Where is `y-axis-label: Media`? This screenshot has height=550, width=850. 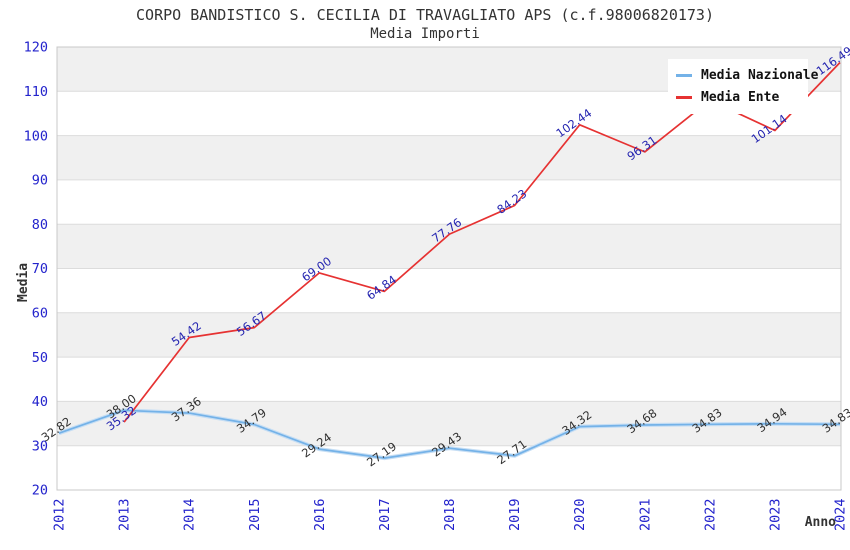
y-axis-label: Media is located at coordinates (23, 282).